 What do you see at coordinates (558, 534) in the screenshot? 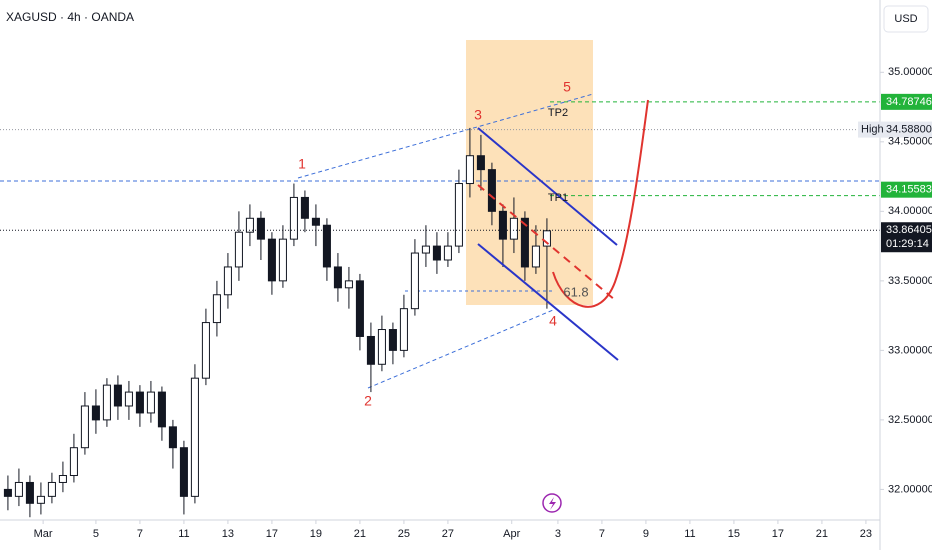
I see `x-tick-label: 3` at bounding box center [558, 534].